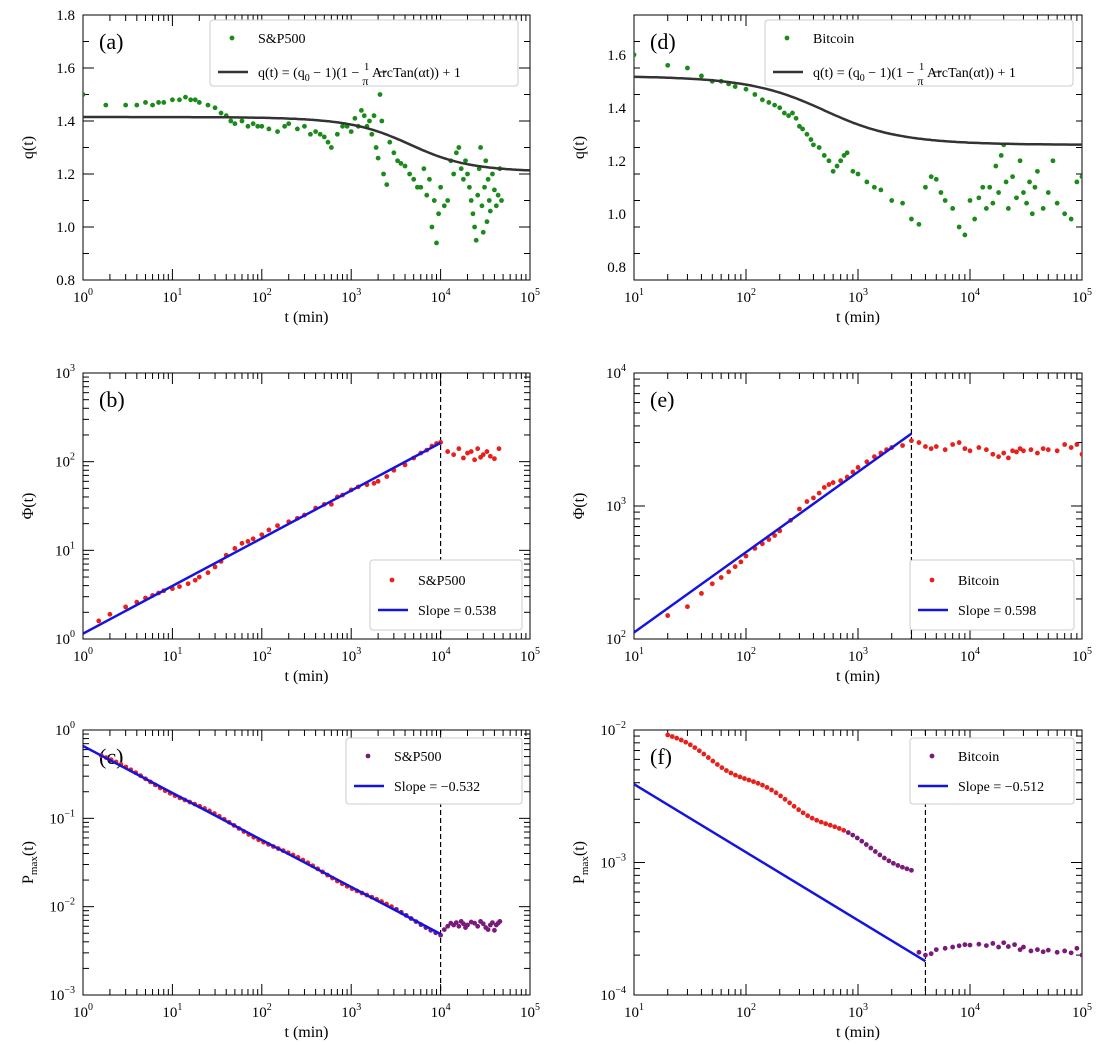 The image size is (1105, 1045). Describe the element at coordinates (616, 162) in the screenshot. I see `y-tick-label: 1.2` at that location.